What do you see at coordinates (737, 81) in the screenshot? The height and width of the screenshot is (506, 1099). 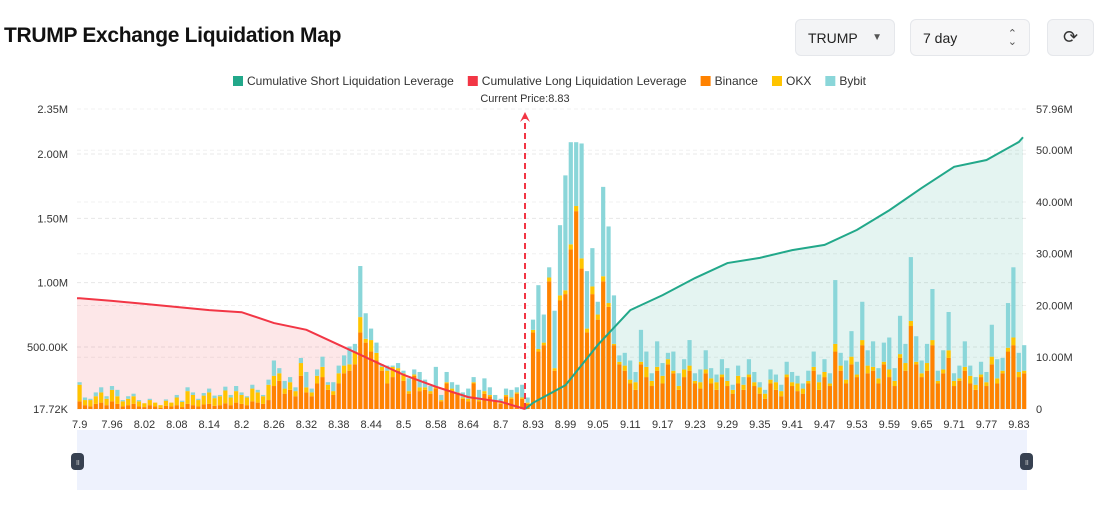 I see `legend-item: Binance` at bounding box center [737, 81].